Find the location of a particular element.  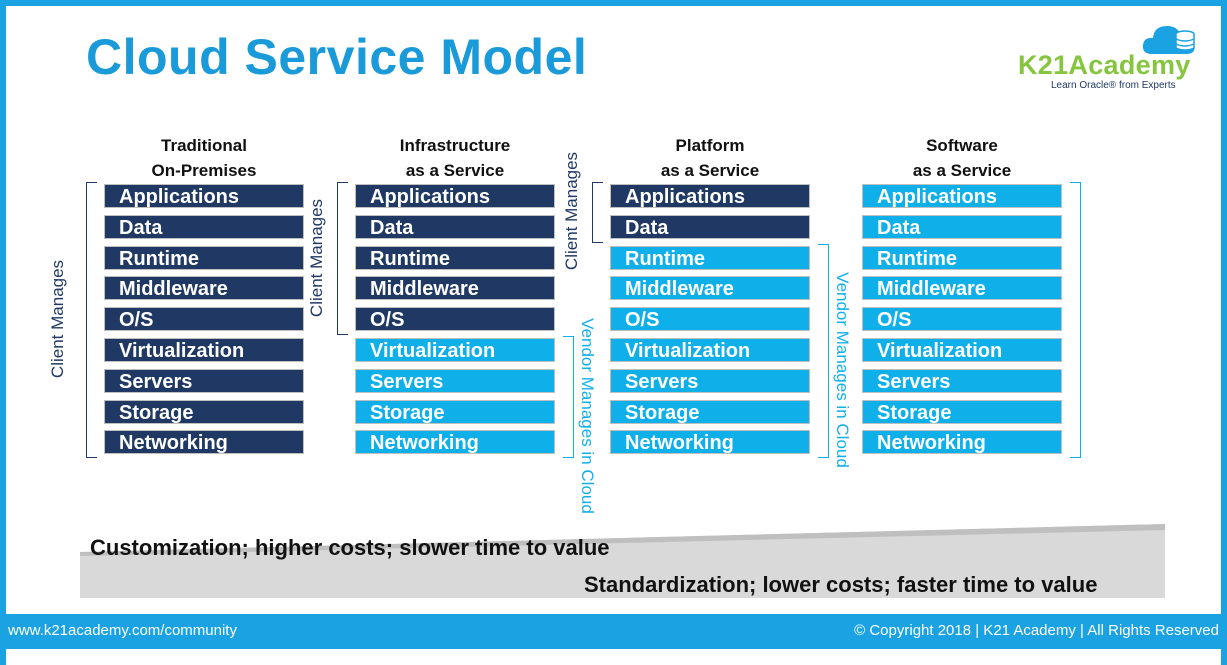

column-heading-line: Traditional is located at coordinates (204, 145).